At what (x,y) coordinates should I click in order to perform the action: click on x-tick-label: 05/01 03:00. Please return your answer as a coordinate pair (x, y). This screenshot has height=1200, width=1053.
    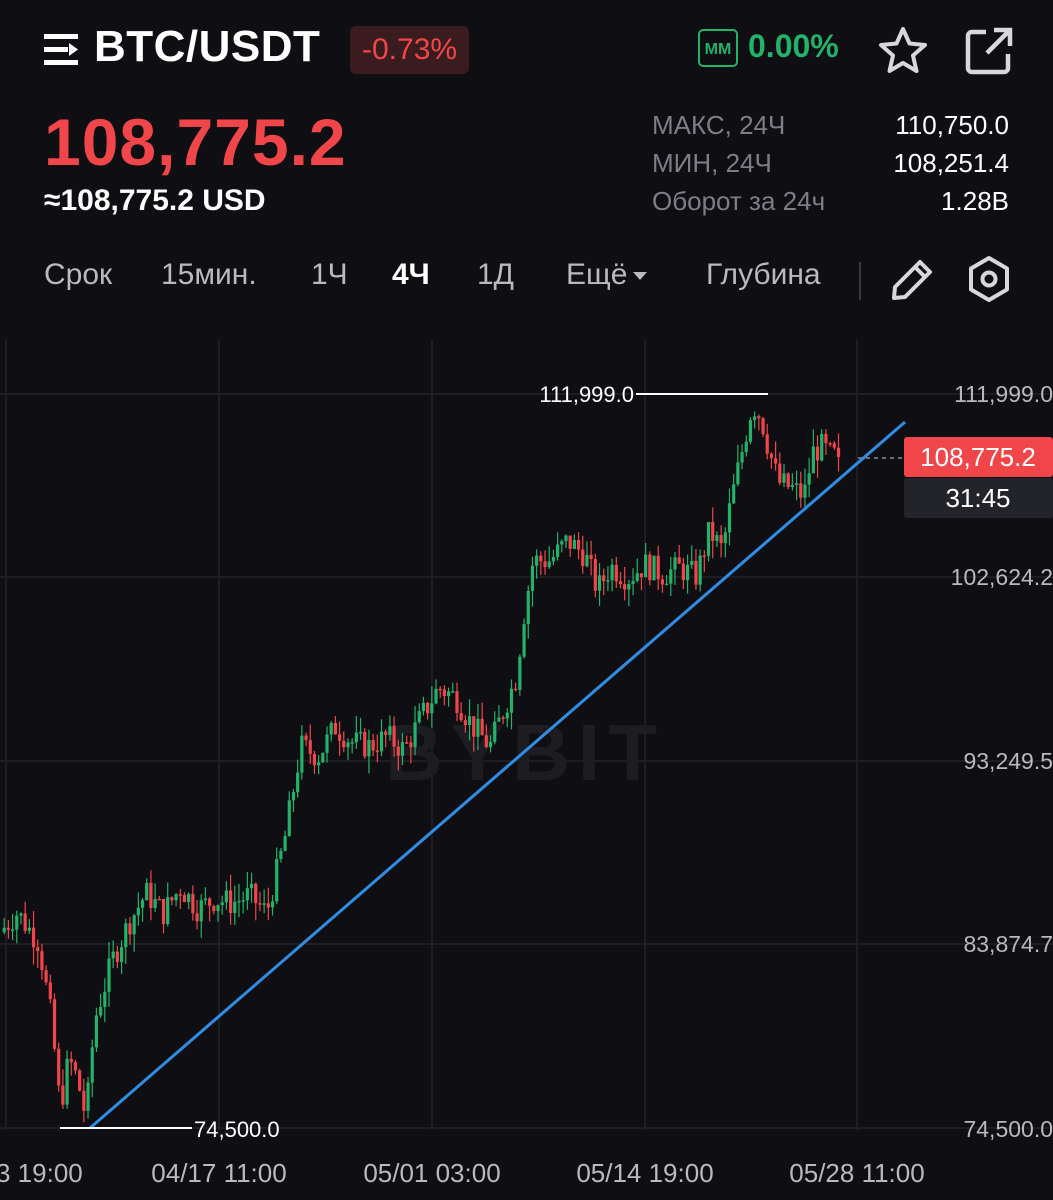
    Looking at the image, I should click on (431, 1173).